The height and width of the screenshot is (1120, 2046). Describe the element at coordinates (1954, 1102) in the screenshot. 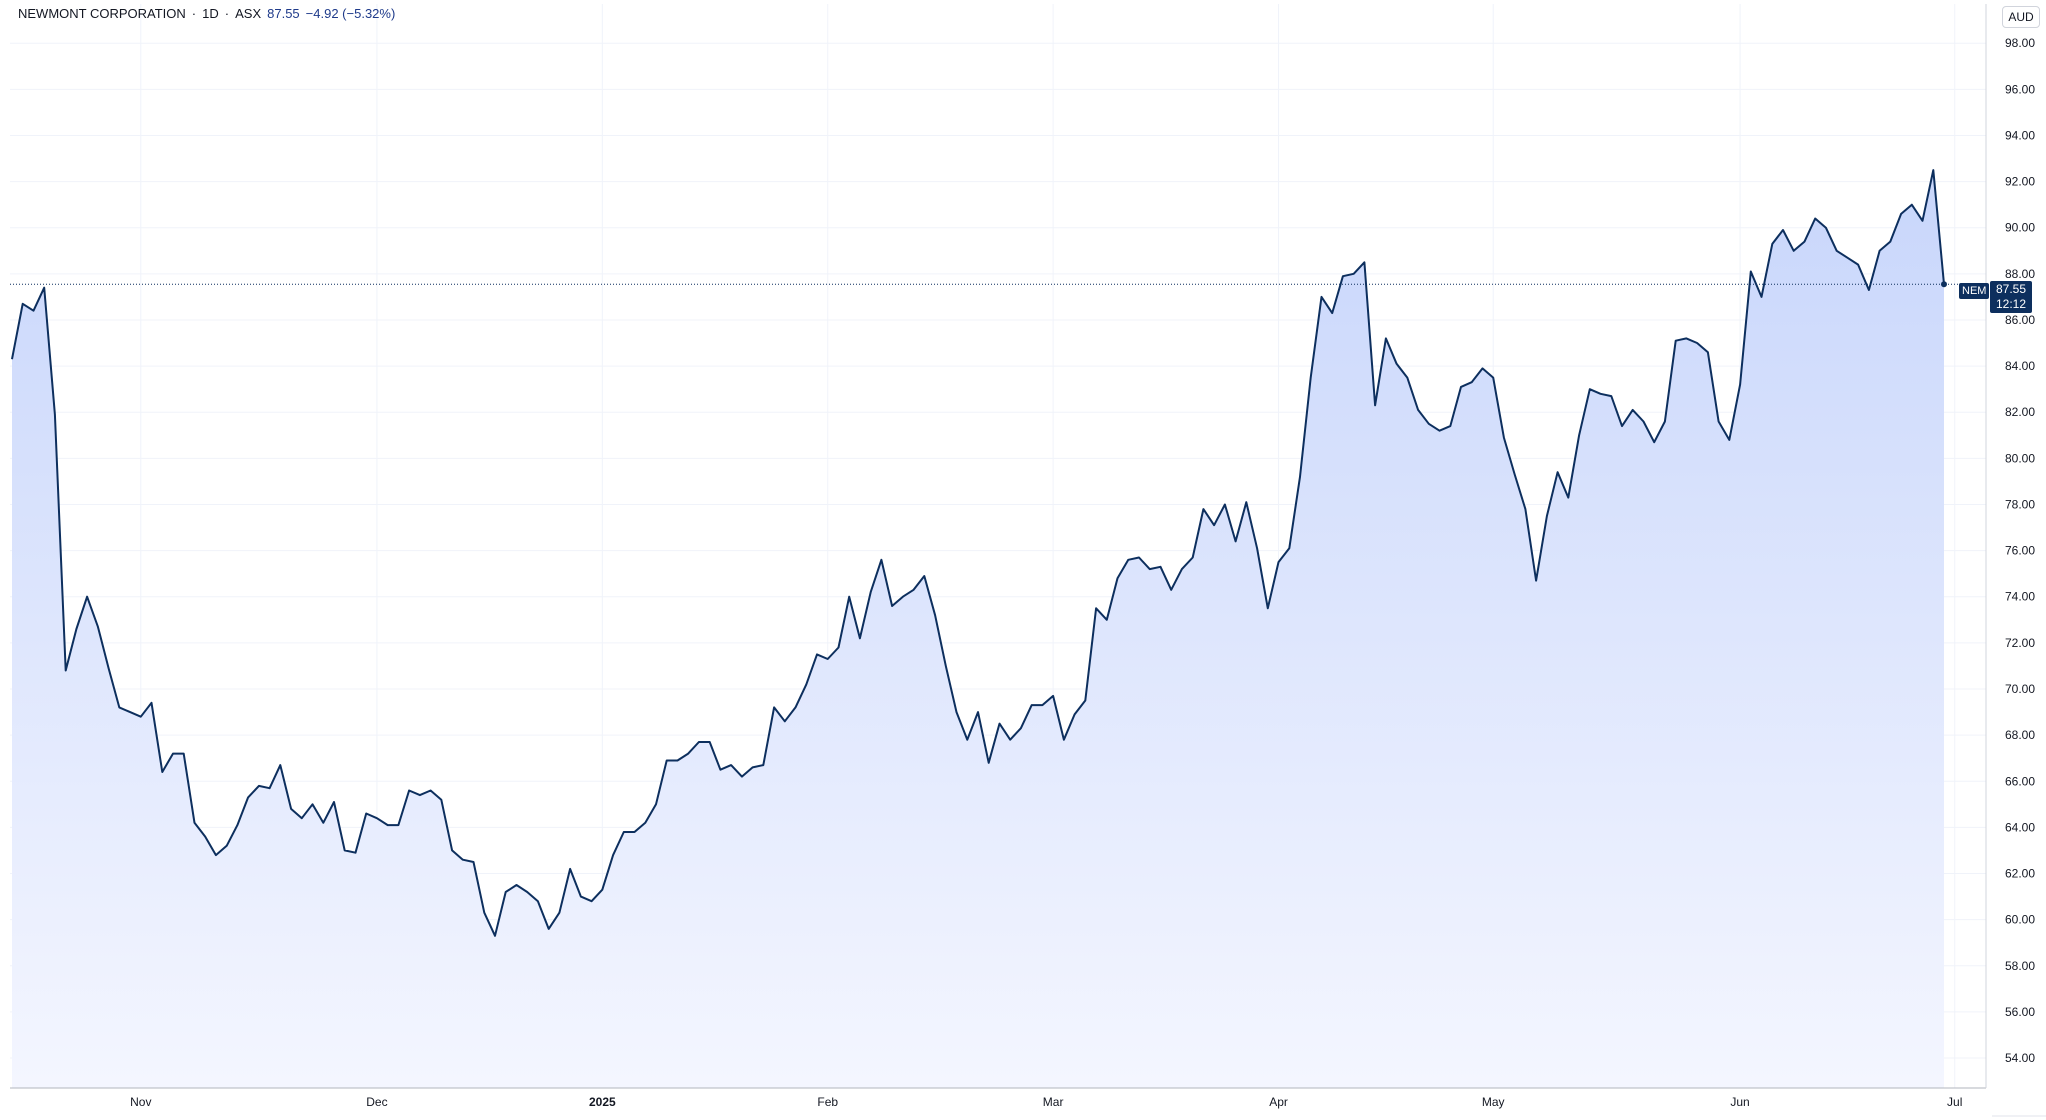

I see `x-tick-label: Jul` at that location.